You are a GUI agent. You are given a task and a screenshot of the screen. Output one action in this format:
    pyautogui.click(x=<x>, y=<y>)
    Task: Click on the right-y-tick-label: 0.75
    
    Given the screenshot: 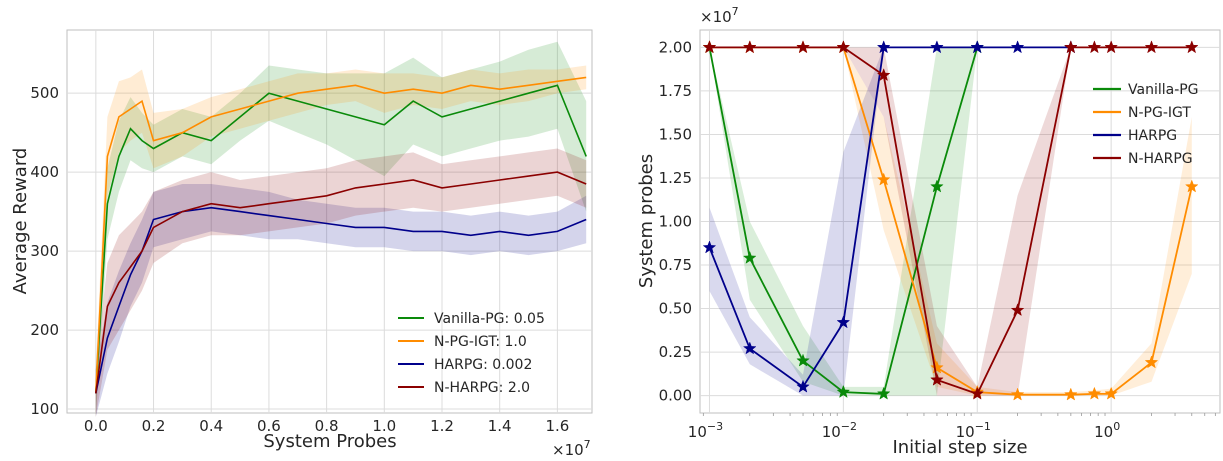 What is the action you would take?
    pyautogui.click(x=675, y=265)
    